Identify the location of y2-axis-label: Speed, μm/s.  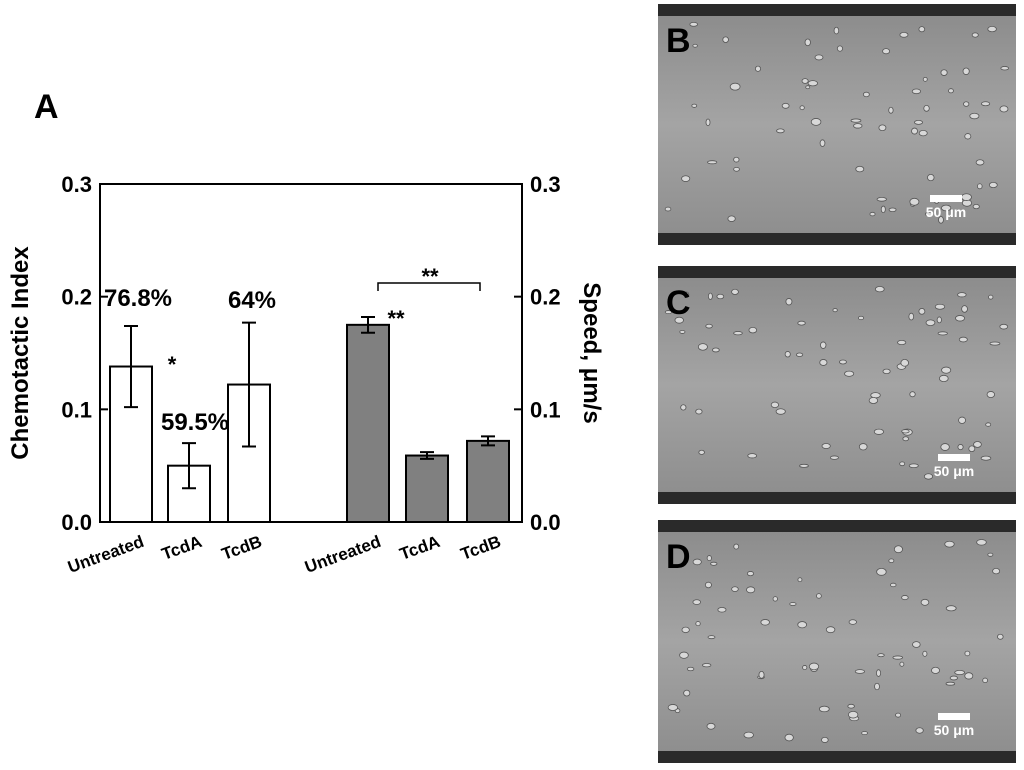
(591, 352).